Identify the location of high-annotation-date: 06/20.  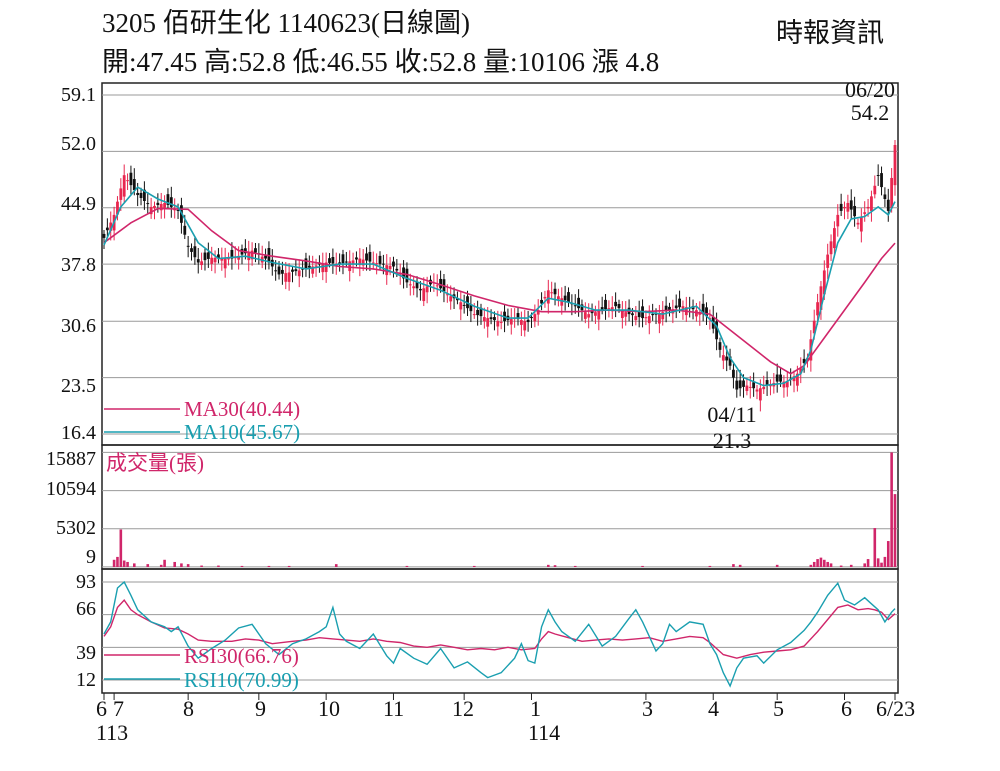
(870, 89).